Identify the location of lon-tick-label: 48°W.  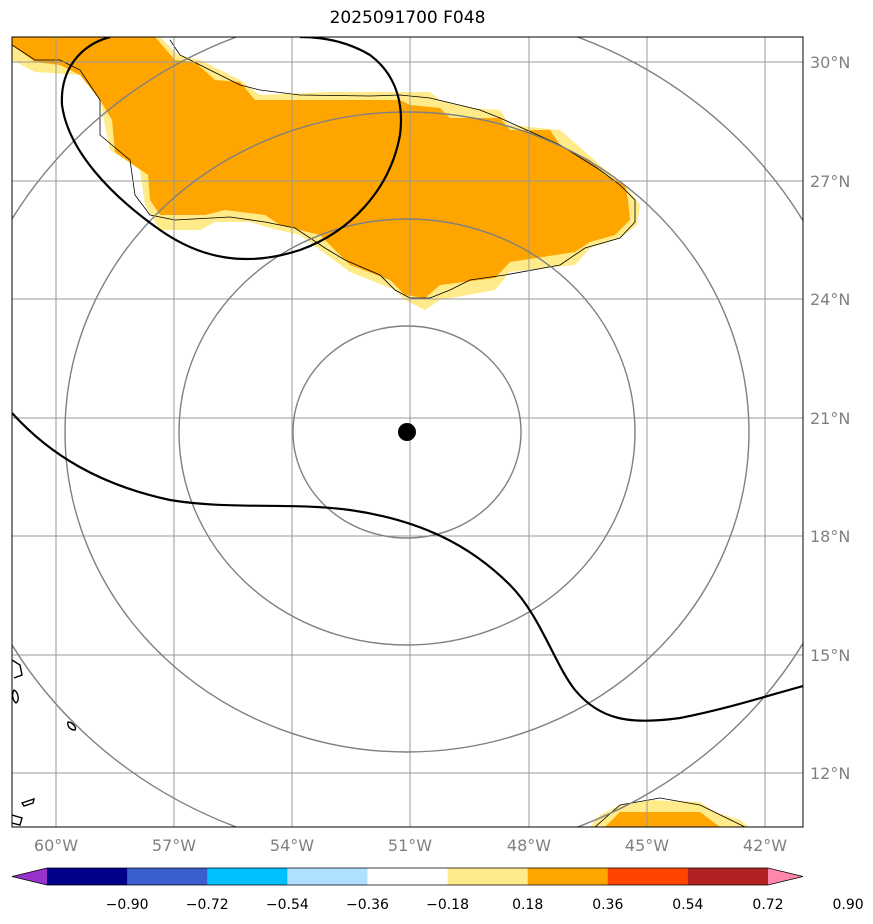
(529, 845).